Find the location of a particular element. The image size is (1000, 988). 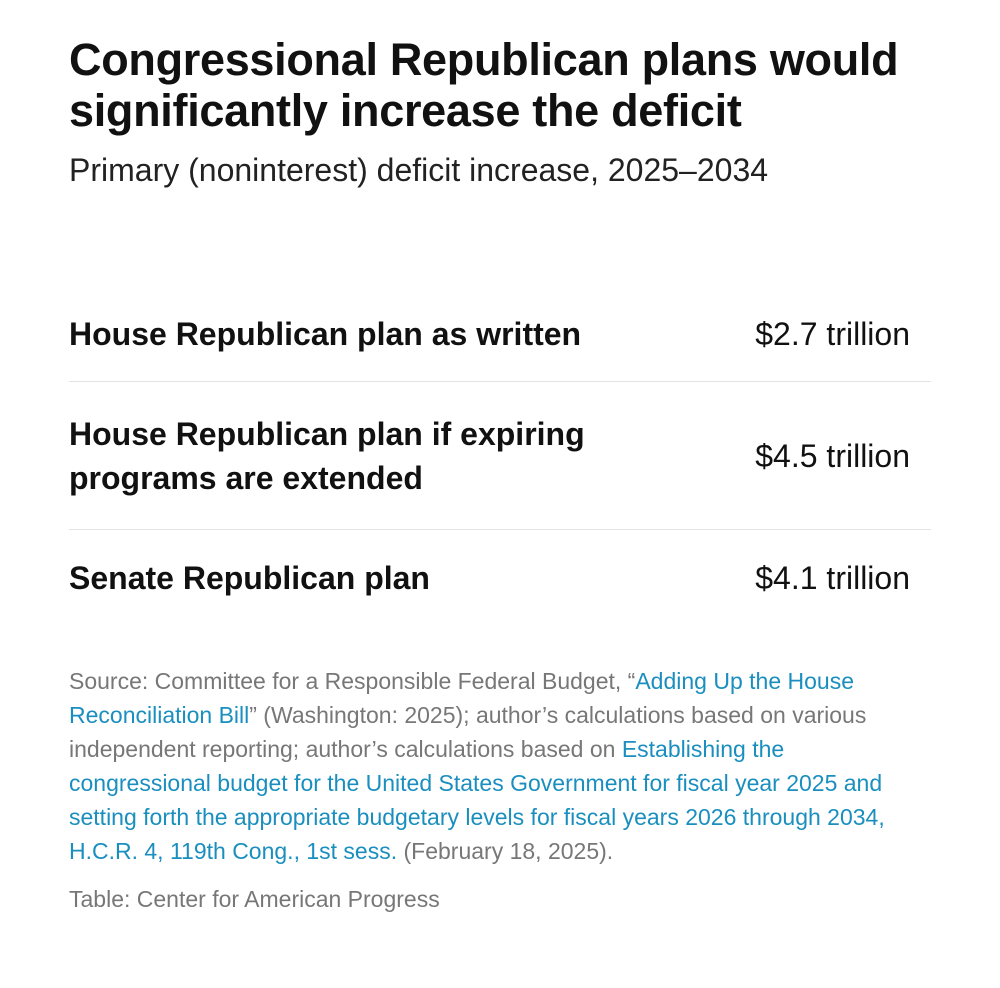

row-value: $2.7 trillion is located at coordinates (832, 333).